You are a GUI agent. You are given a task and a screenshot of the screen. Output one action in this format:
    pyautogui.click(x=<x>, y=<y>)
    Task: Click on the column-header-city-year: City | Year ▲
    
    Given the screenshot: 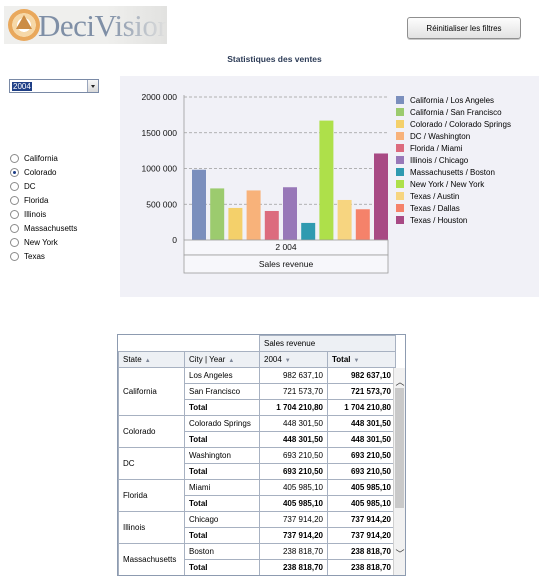 What is the action you would take?
    pyautogui.click(x=222, y=359)
    